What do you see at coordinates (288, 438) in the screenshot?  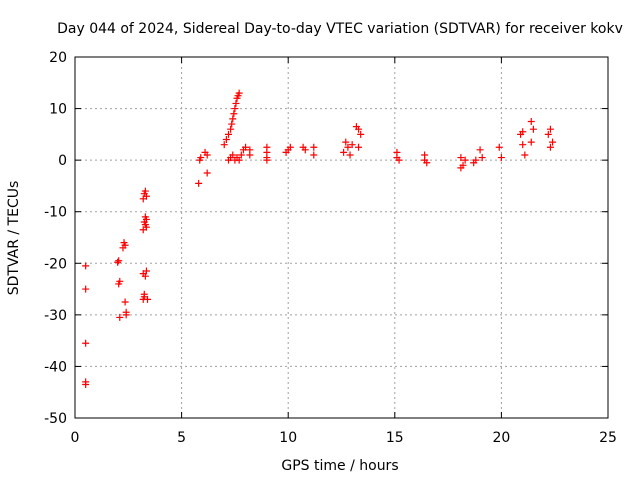 I see `x-tick-label: 10` at bounding box center [288, 438].